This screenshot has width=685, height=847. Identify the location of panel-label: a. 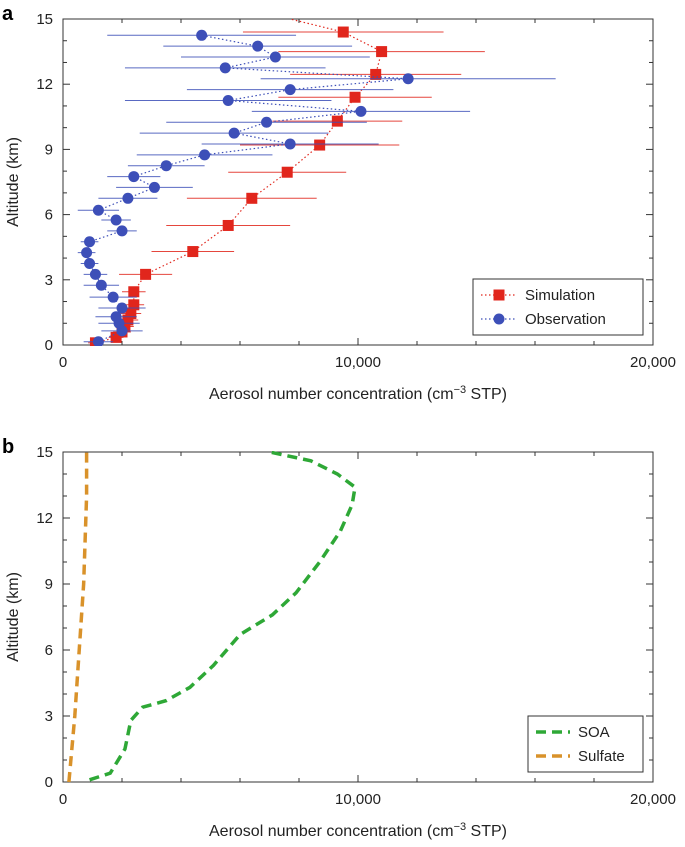
(8, 14).